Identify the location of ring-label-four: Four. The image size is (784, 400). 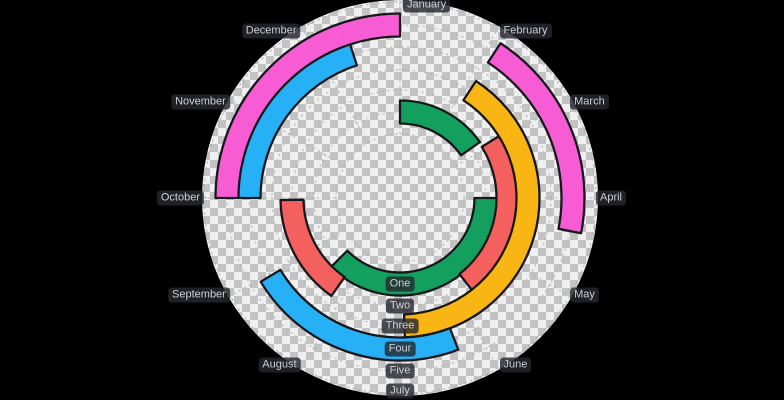
(400, 349).